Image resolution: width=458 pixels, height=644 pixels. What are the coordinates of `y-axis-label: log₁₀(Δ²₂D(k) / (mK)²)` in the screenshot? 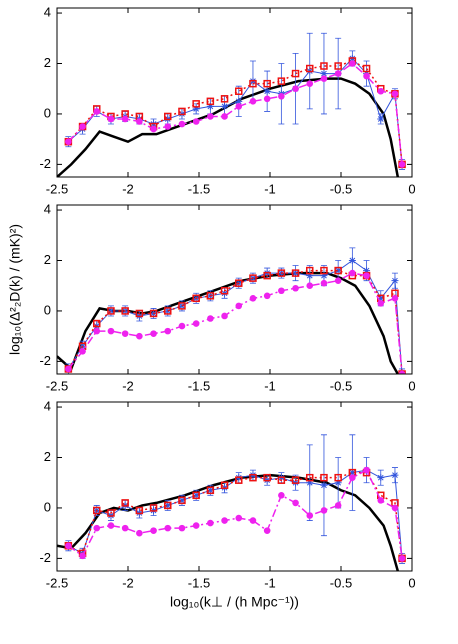 It's located at (15, 289).